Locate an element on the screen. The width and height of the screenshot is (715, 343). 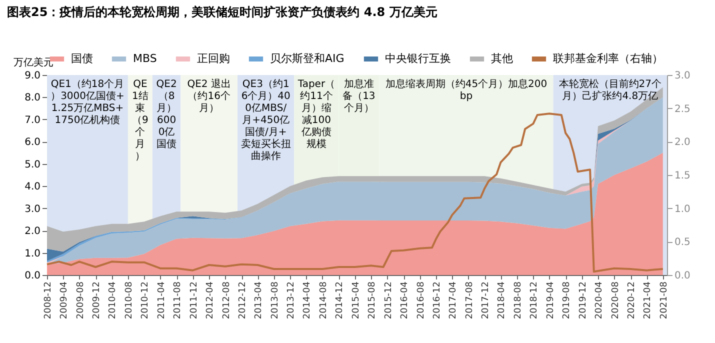
x-tick-label: 2018-04 is located at coordinates (502, 300).